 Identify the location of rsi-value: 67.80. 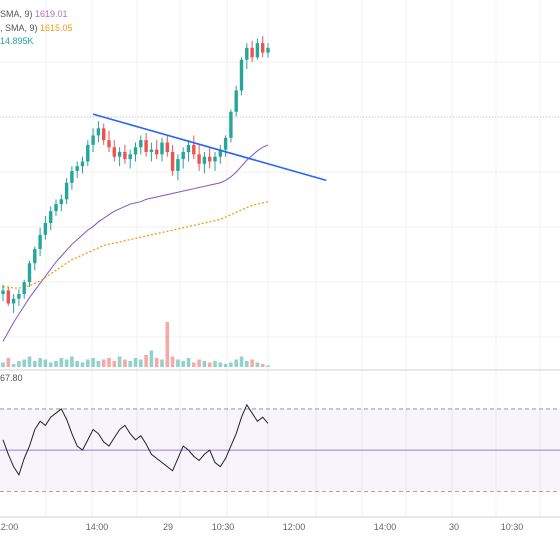
(11, 378).